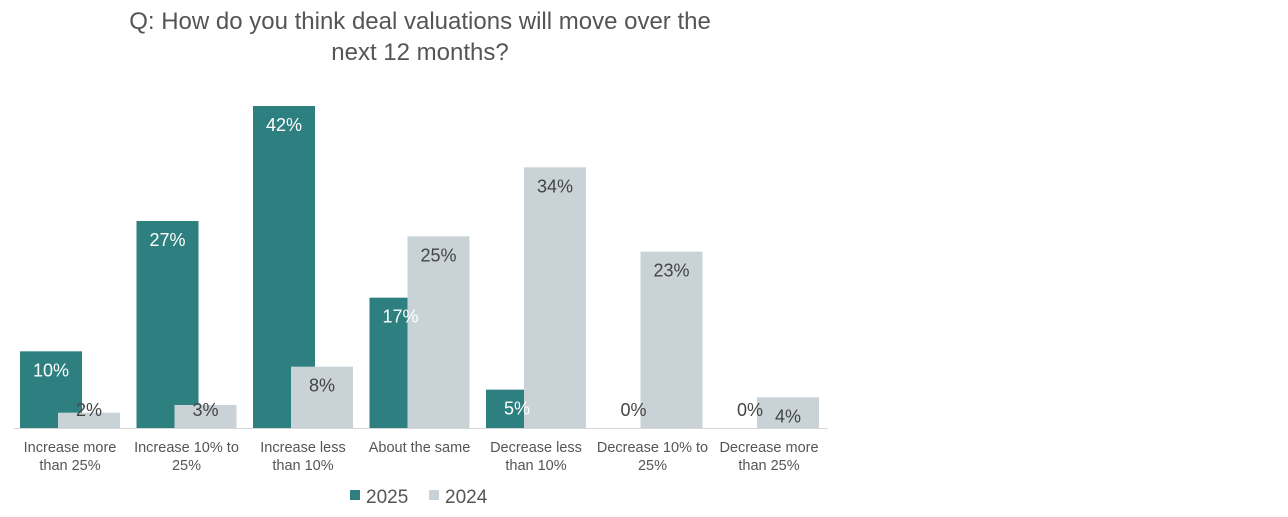 This screenshot has height=517, width=1288. I want to click on legend-swatch-2024, so click(434, 495).